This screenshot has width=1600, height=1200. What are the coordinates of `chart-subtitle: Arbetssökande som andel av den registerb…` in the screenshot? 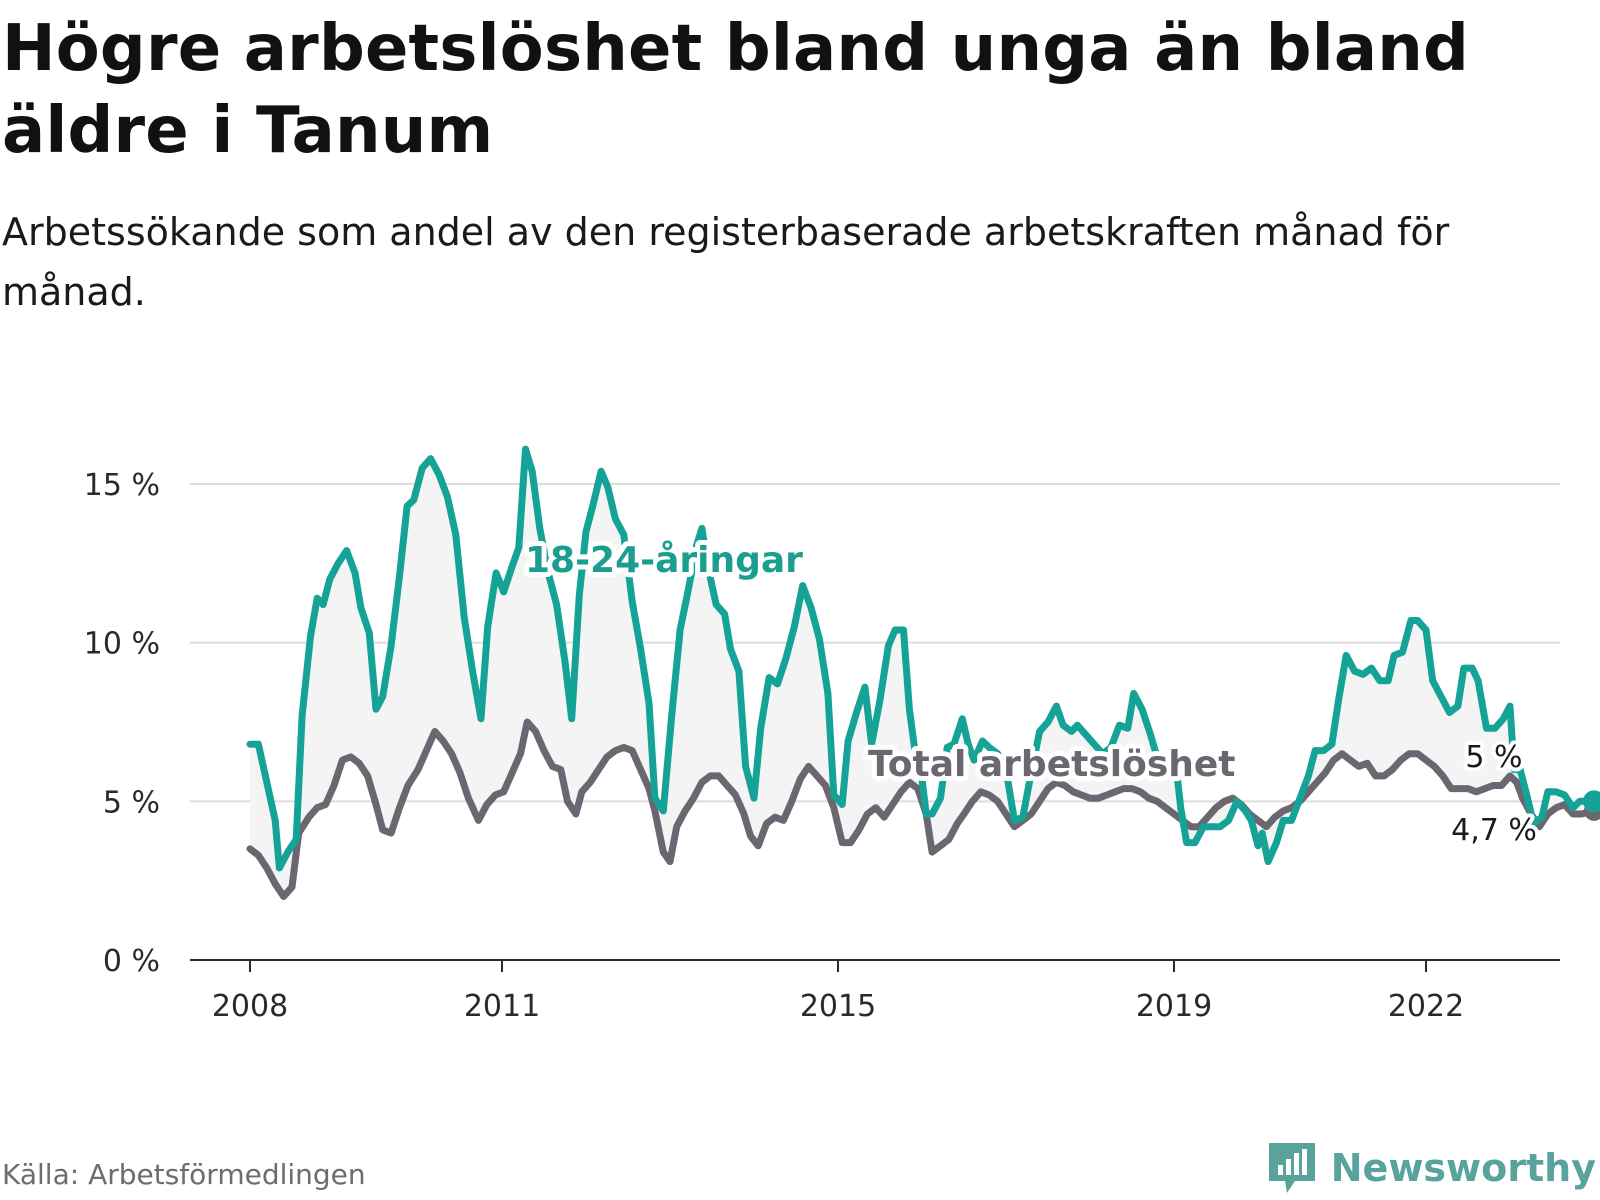 It's located at (726, 262).